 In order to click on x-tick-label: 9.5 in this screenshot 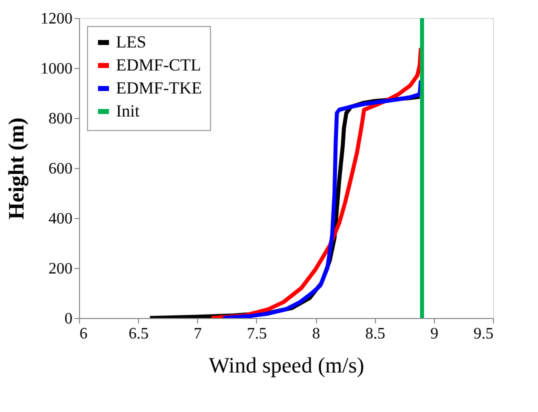, I will do `click(484, 334)`.